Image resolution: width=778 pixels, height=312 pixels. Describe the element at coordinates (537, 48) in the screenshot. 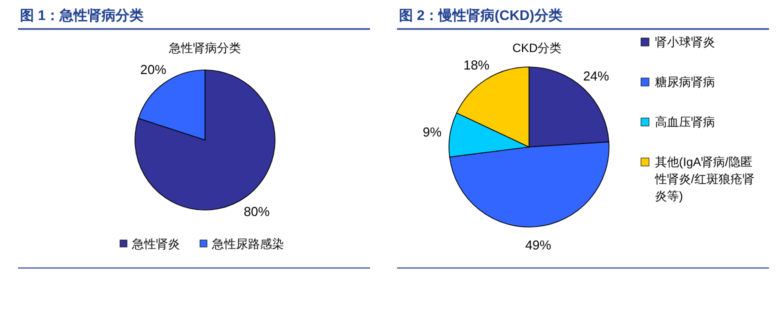

I see `chart-subtitle: CKD分类` at that location.